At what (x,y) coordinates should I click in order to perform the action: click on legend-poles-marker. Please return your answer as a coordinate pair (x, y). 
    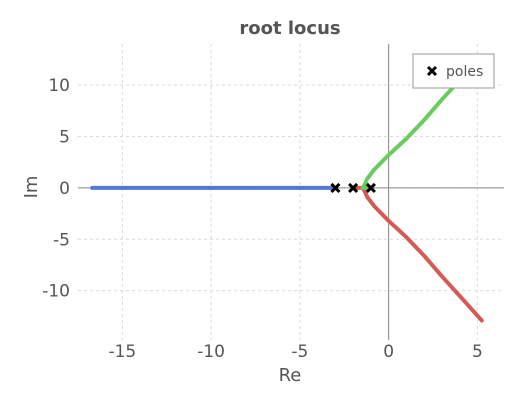
    Looking at the image, I should click on (432, 71).